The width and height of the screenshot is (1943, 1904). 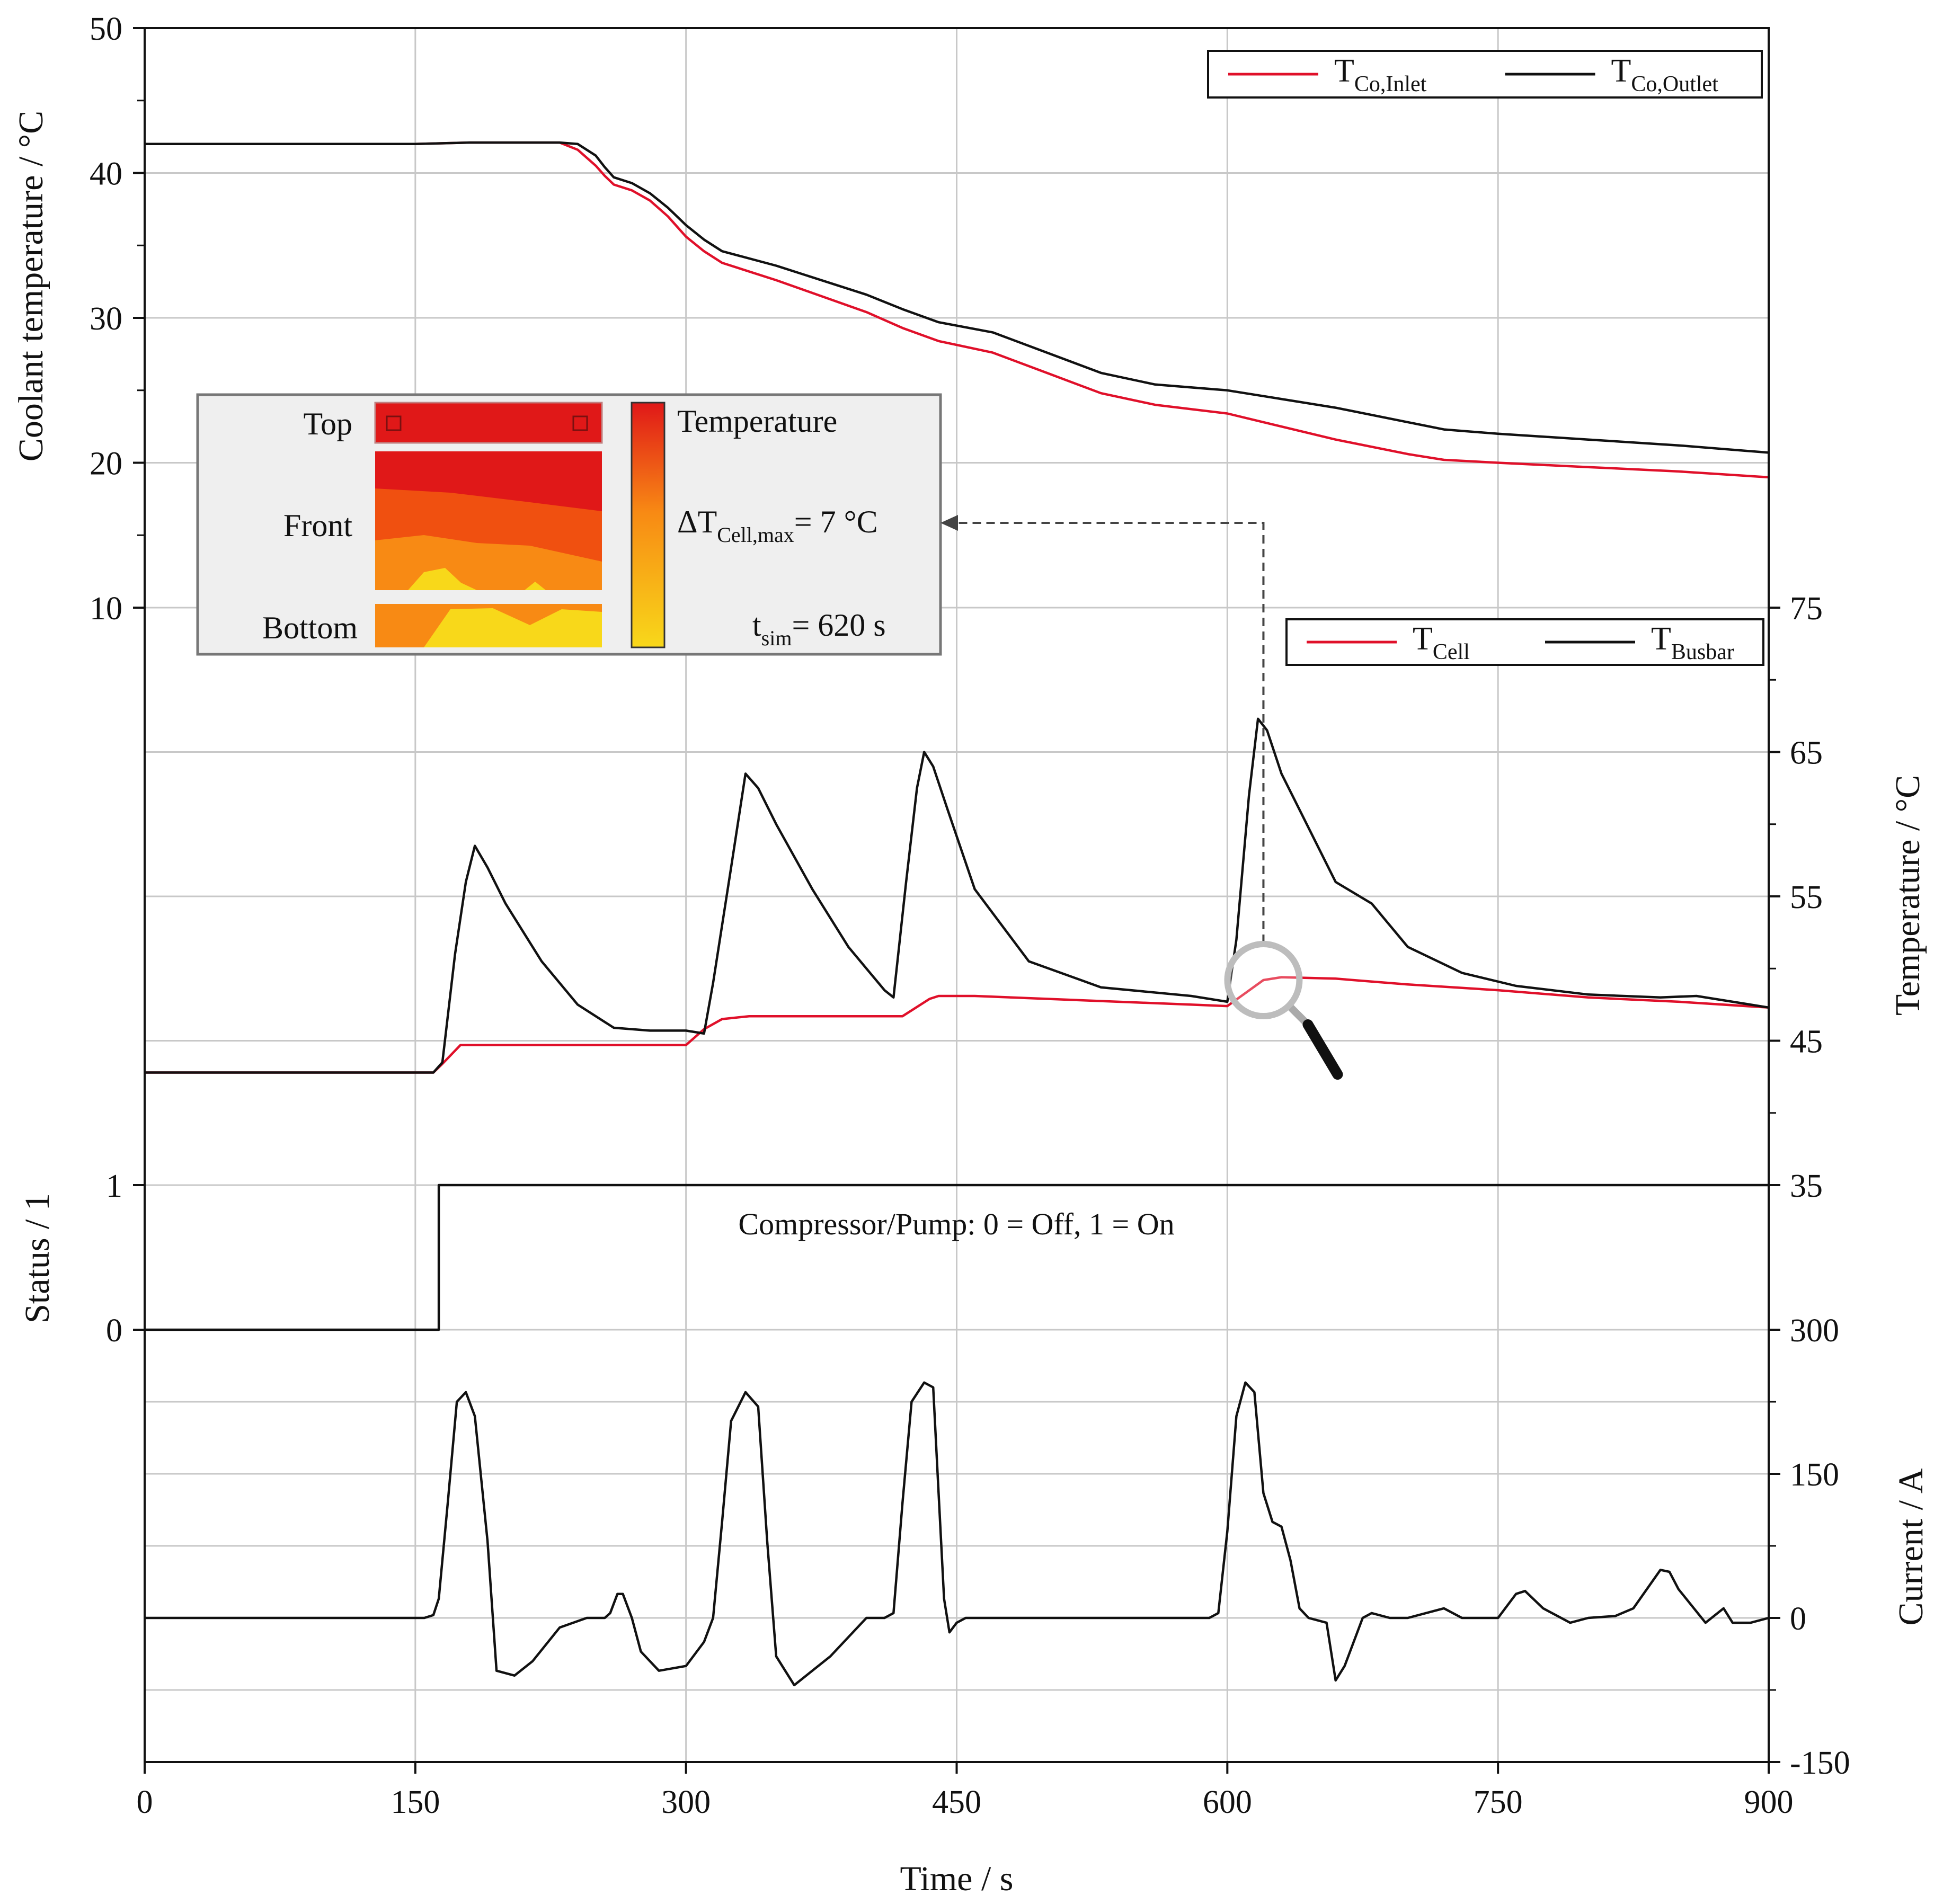 What do you see at coordinates (37, 1258) in the screenshot?
I see `y-axis-title-status: Status / 1` at bounding box center [37, 1258].